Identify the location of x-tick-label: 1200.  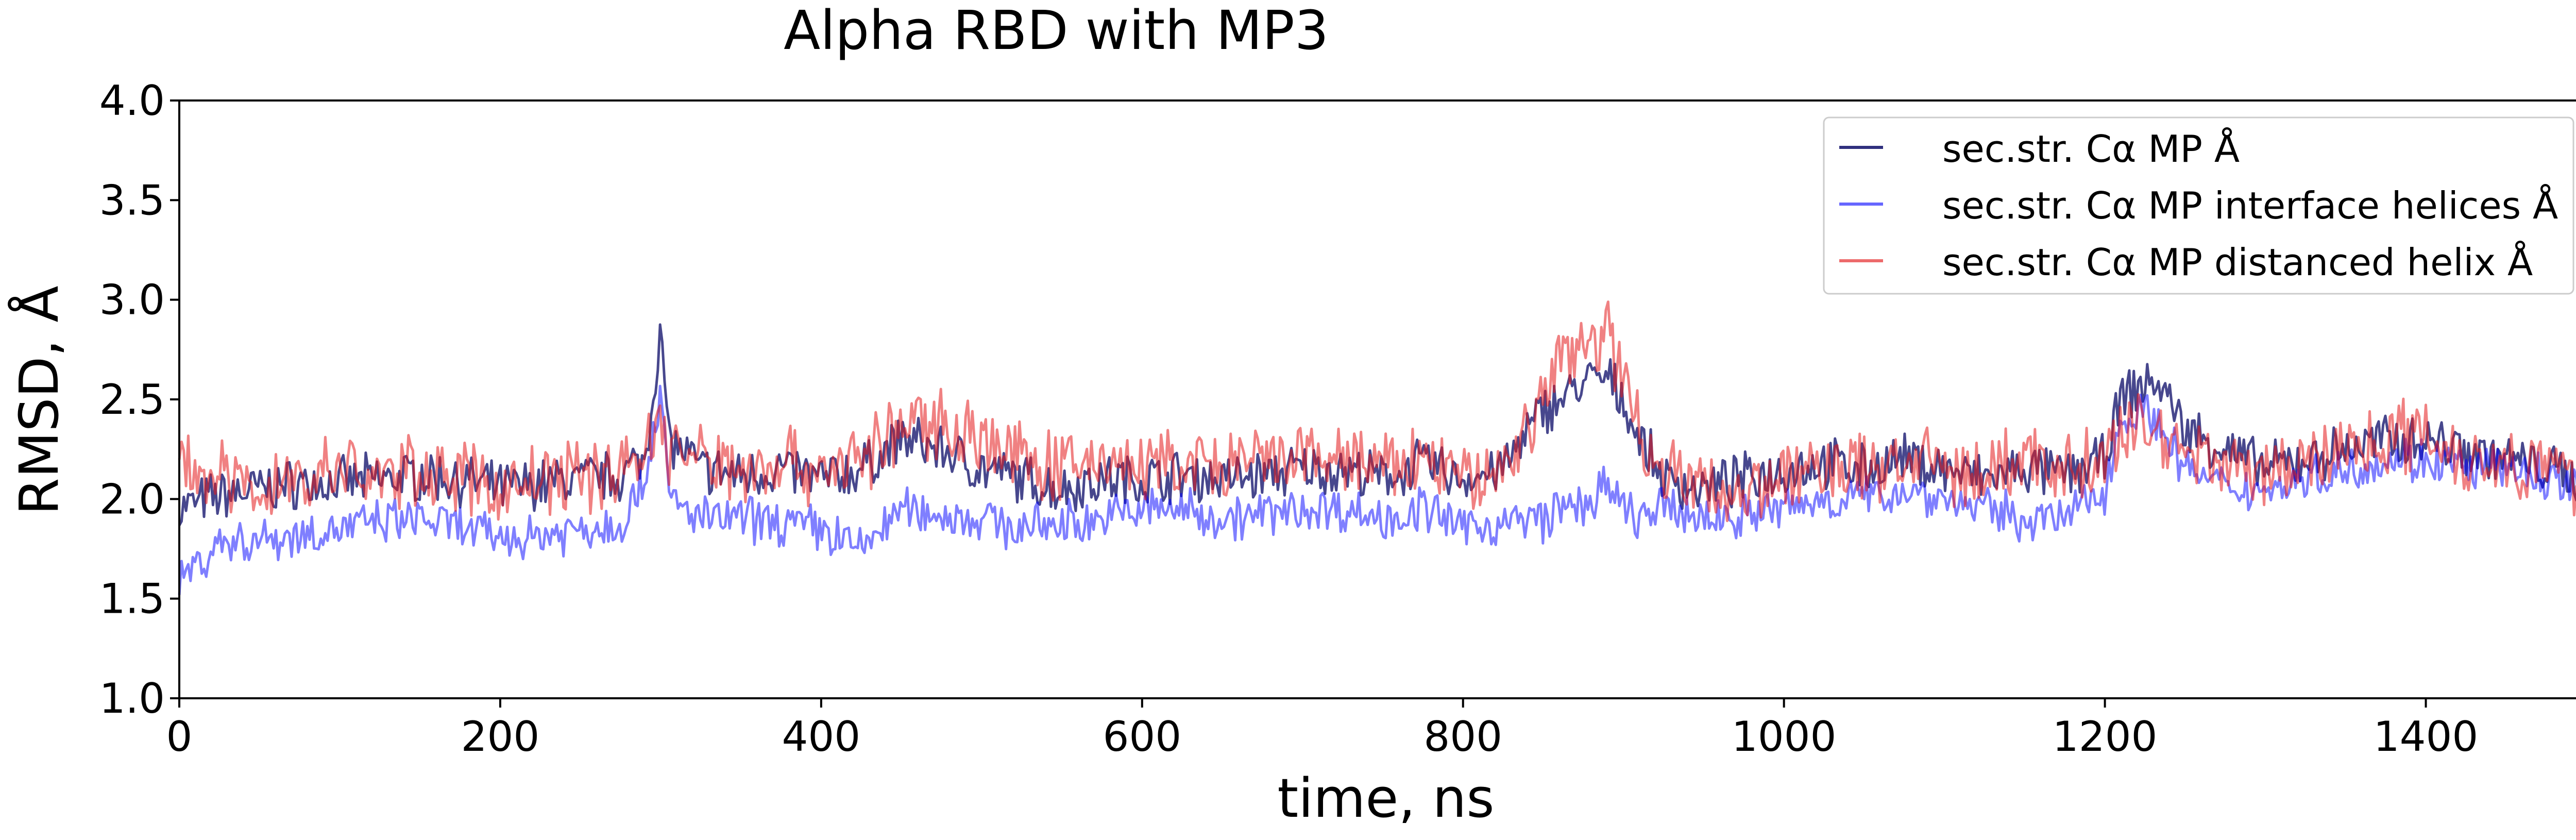
(2105, 737).